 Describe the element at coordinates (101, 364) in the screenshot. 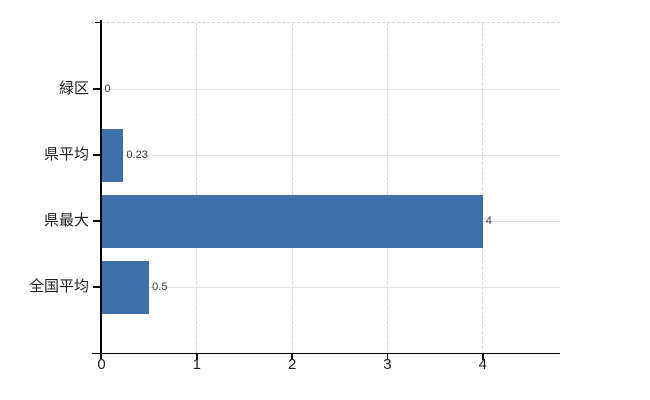

I see `x-tick-label: 0` at that location.